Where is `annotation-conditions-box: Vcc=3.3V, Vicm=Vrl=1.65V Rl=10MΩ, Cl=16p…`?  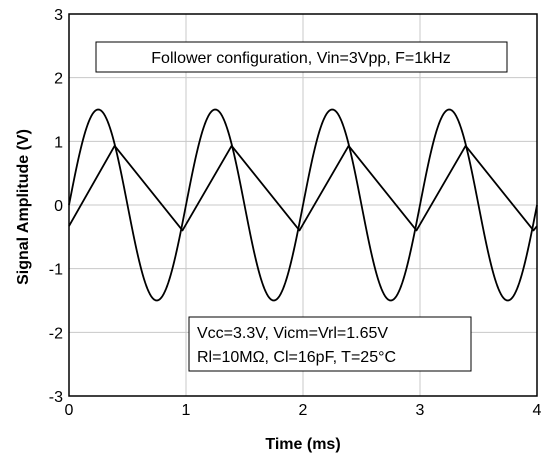
annotation-conditions-box: Vcc=3.3V, Vicm=Vrl=1.65V Rl=10MΩ, Cl=16p… is located at coordinates (330, 344).